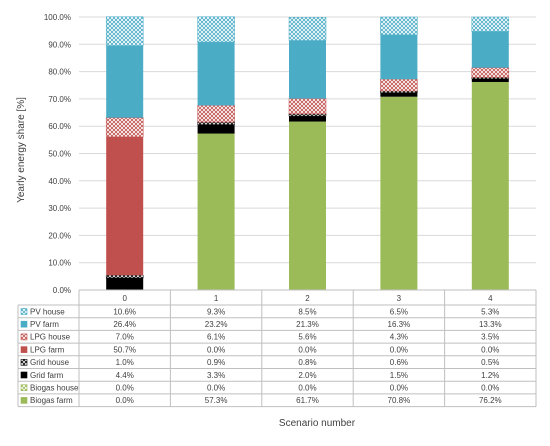 This screenshot has height=446, width=550. What do you see at coordinates (125, 375) in the screenshot?
I see `table-cell: 4.4%` at bounding box center [125, 375].